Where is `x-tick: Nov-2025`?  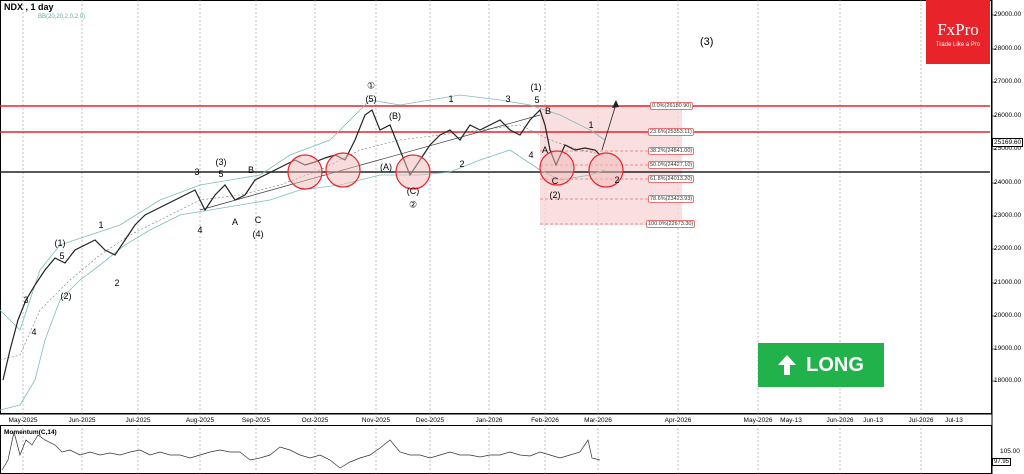
x-tick: Nov-2025 is located at coordinates (376, 420).